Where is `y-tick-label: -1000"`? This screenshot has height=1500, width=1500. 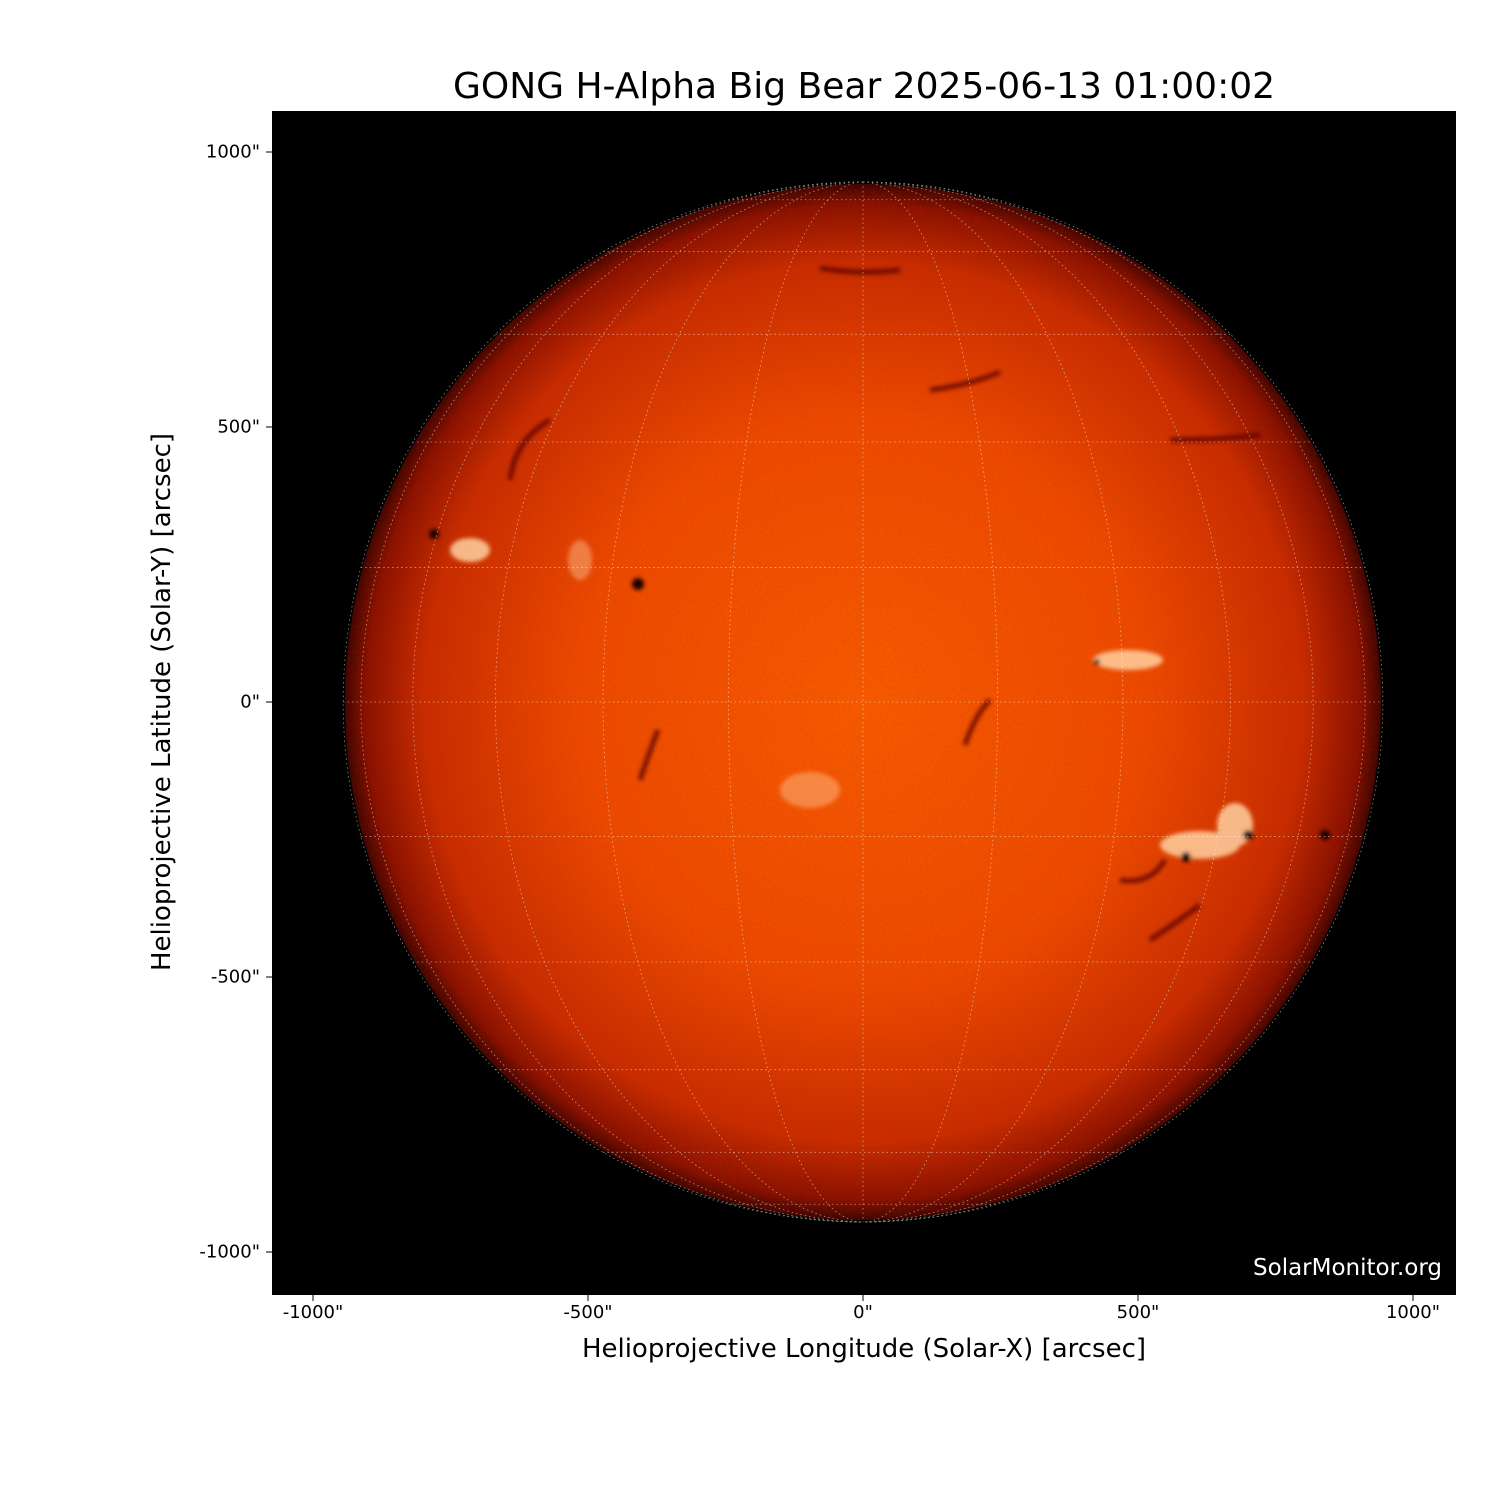
y-tick-label: -1000" is located at coordinates (229, 1252).